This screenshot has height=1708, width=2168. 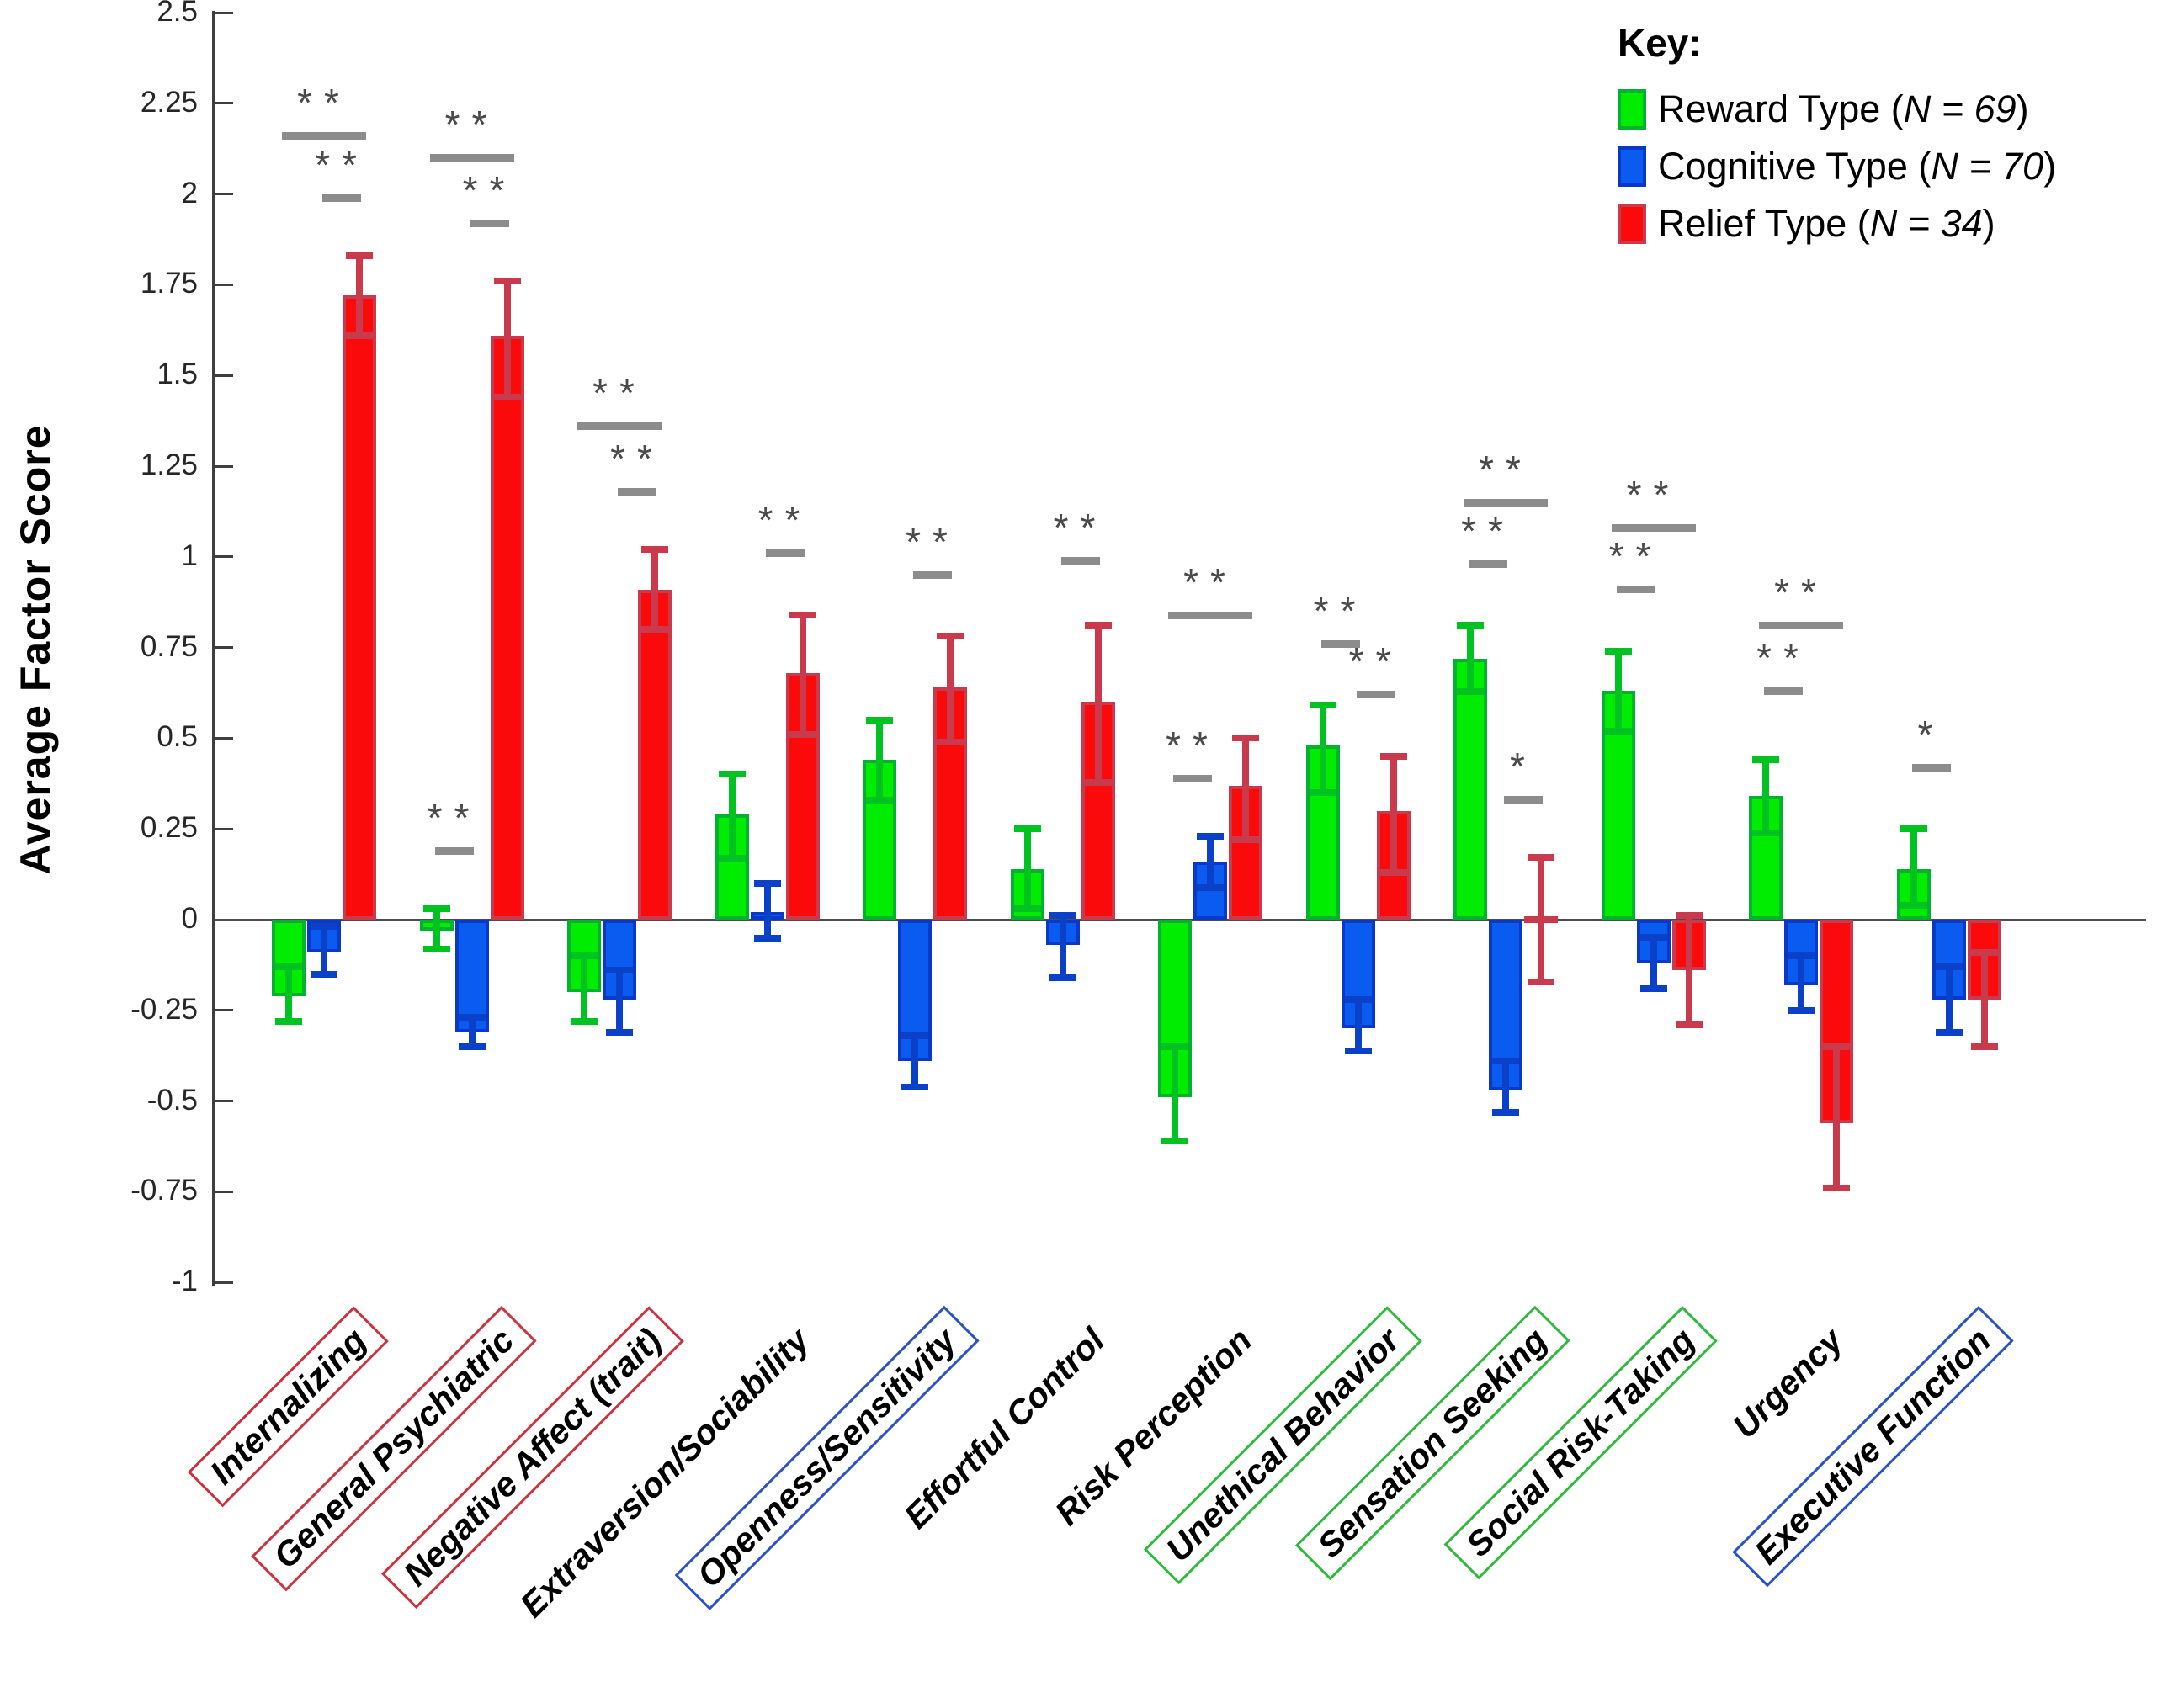 I want to click on errorbar-openness-sensitivity-cognitive-type-cap-bottom, so click(x=914, y=1087).